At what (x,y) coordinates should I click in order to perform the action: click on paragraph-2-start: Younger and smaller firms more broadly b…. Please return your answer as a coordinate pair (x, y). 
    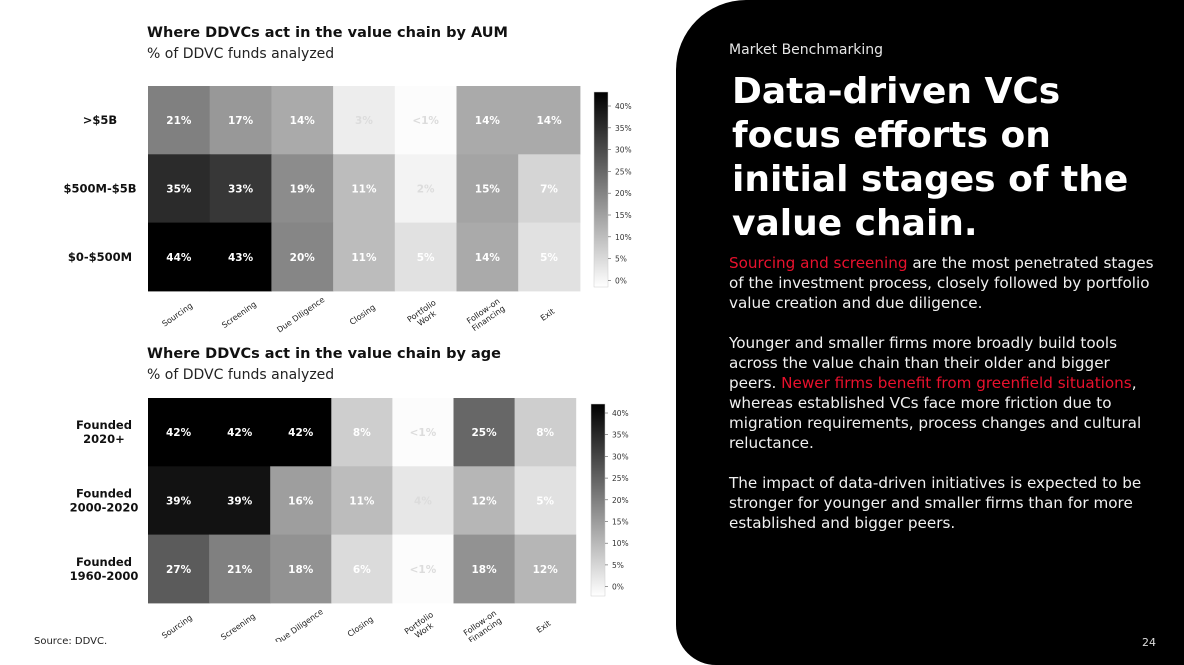
    Looking at the image, I should click on (923, 363).